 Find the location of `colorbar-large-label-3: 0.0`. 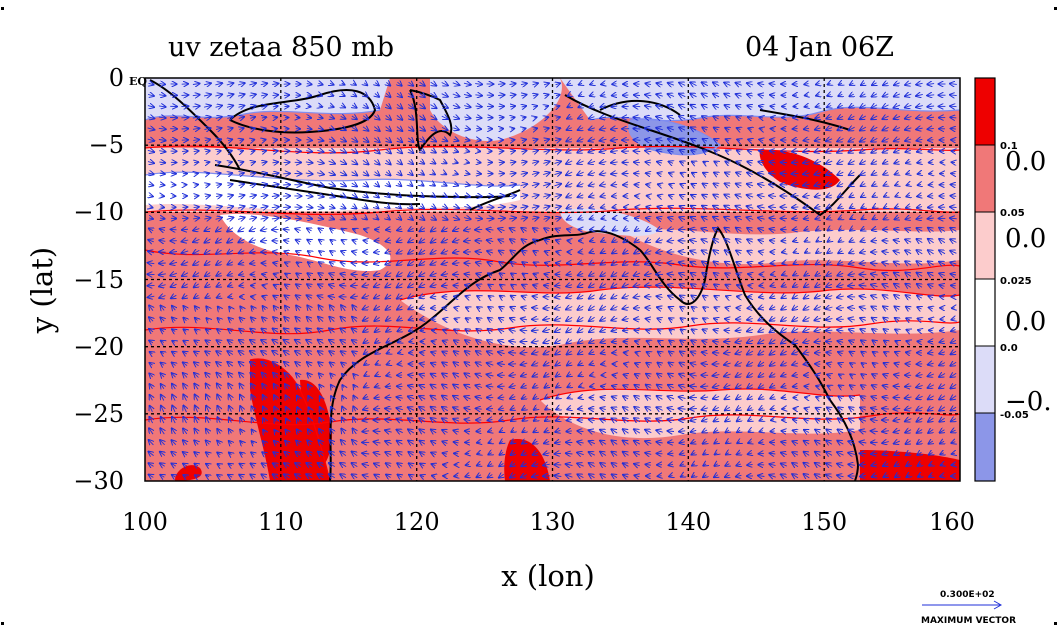

colorbar-large-label-3: 0.0 is located at coordinates (1025, 322).